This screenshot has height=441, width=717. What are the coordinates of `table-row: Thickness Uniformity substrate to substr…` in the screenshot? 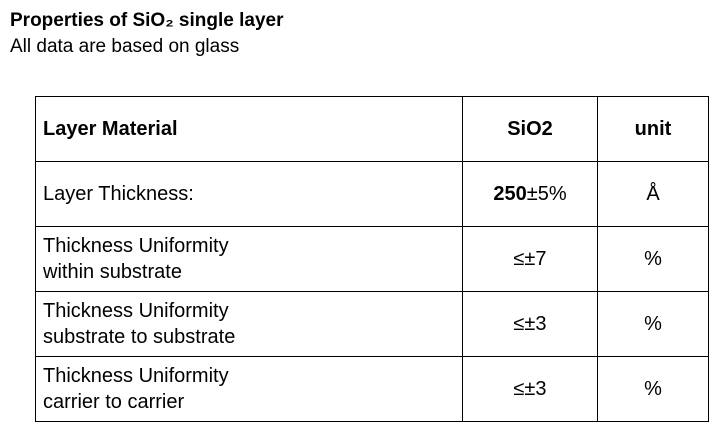 It's located at (372, 324).